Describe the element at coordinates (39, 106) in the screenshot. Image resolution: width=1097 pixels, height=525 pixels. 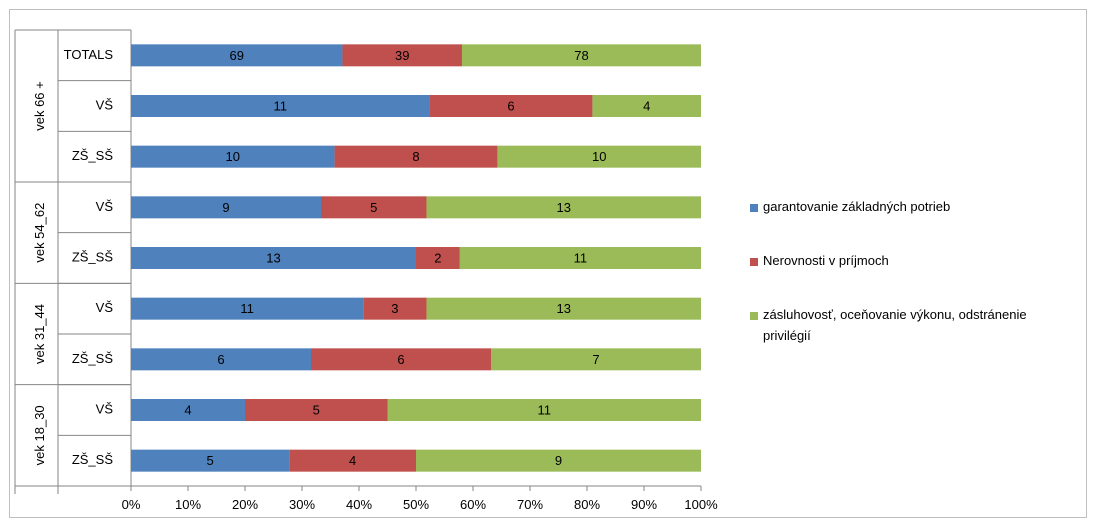
I see `group-label: vek 66 +` at that location.